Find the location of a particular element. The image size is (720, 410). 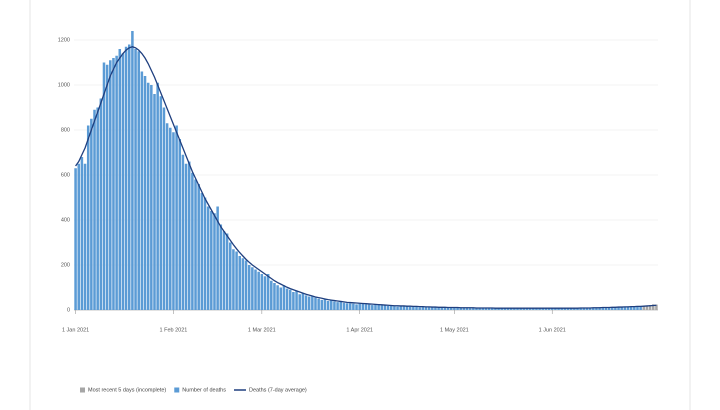

x-tick-label: 1 Jan 2021 is located at coordinates (75, 330).